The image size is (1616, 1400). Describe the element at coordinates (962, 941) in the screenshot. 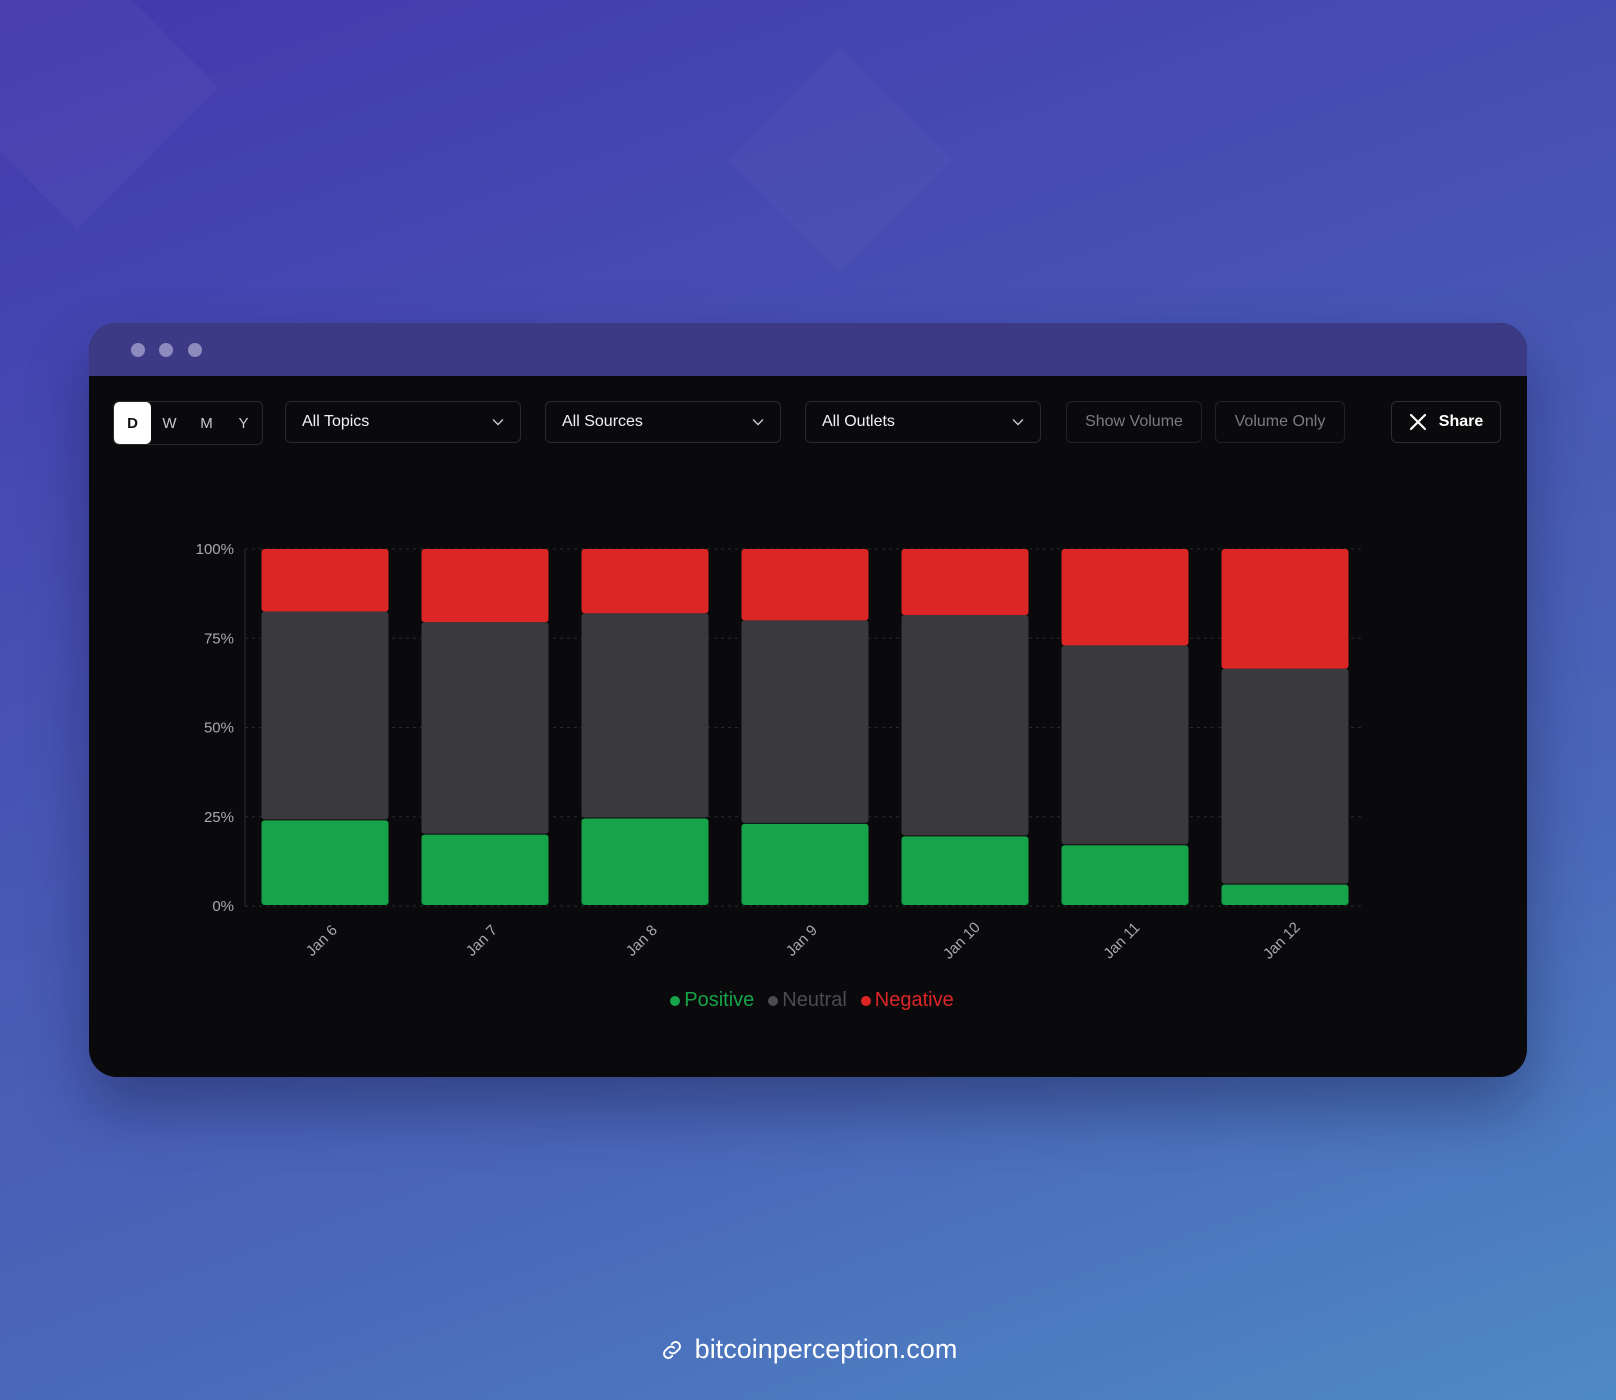

I see `x-tick-label: Jan 10` at that location.